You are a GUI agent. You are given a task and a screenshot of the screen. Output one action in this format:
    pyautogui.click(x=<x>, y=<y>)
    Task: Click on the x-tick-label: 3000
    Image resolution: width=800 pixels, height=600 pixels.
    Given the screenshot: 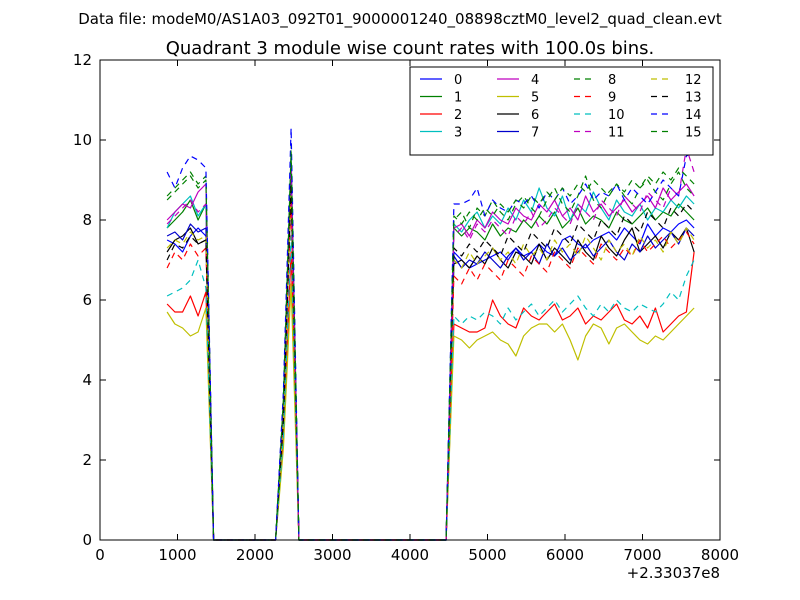 What is the action you would take?
    pyautogui.click(x=332, y=555)
    